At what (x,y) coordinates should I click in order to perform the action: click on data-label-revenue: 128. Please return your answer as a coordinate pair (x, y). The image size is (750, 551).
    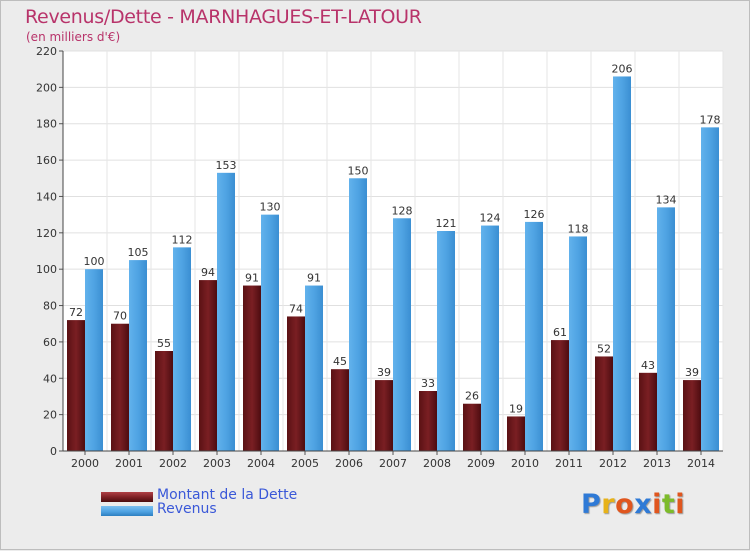
    Looking at the image, I should click on (402, 210).